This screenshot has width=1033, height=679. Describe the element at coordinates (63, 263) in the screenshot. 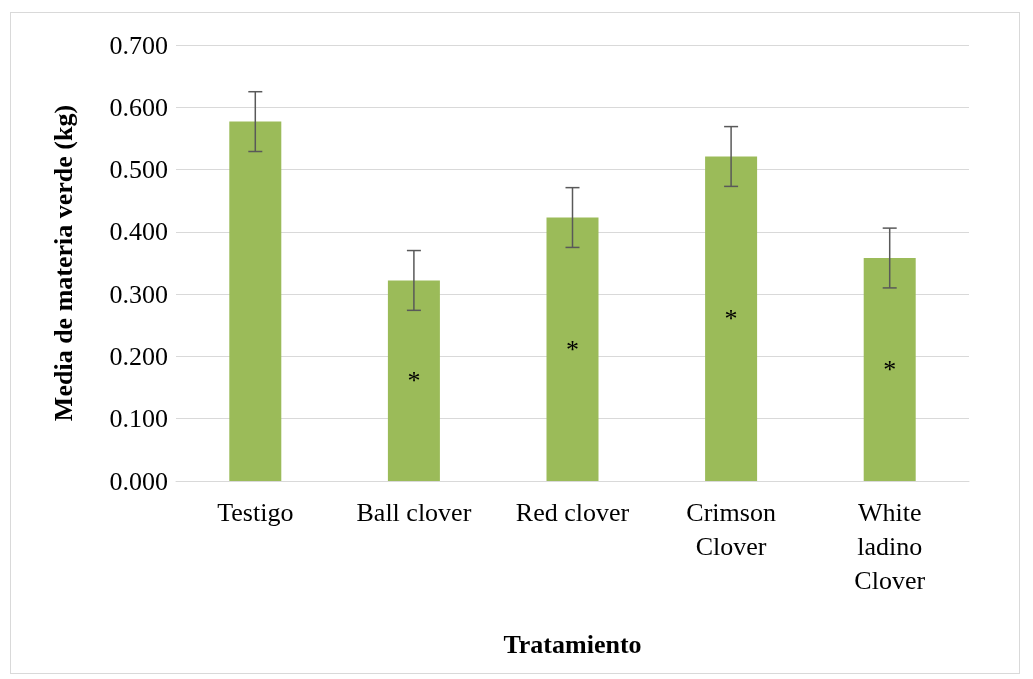

I see `y-axis-title: Media de materia verde (kg)` at that location.